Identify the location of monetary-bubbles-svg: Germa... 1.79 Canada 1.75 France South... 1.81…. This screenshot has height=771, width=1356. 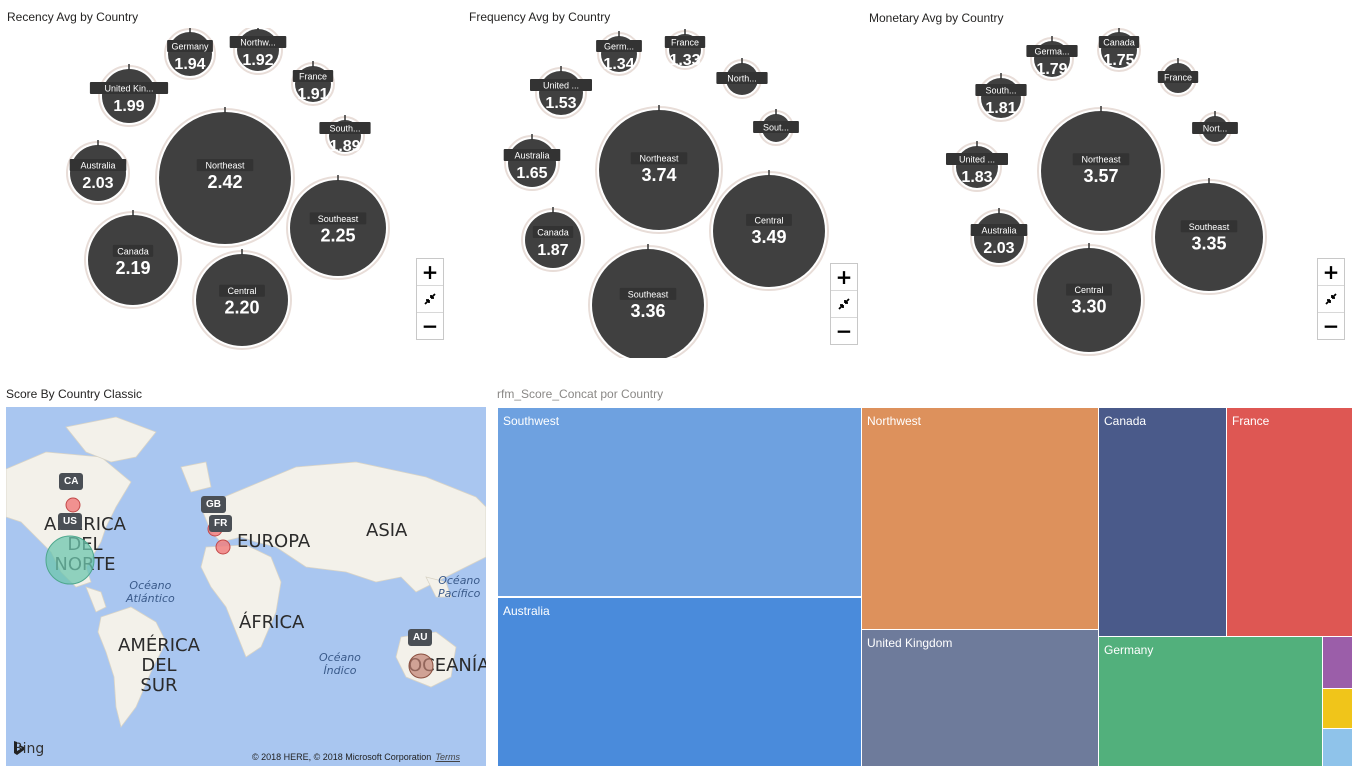
(1106, 192).